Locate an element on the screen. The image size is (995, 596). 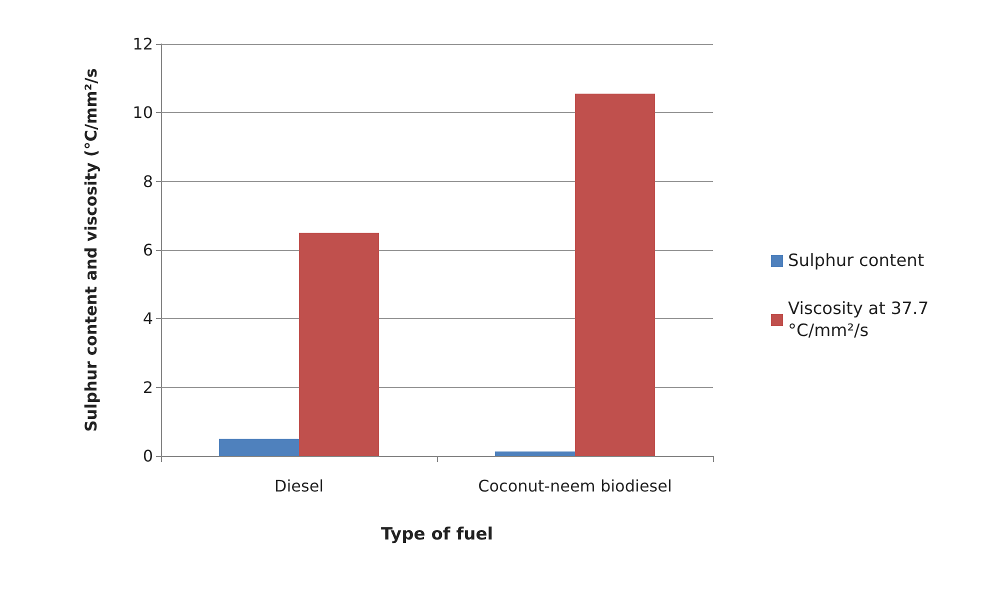
y-tick-label: 6 is located at coordinates (147, 250).